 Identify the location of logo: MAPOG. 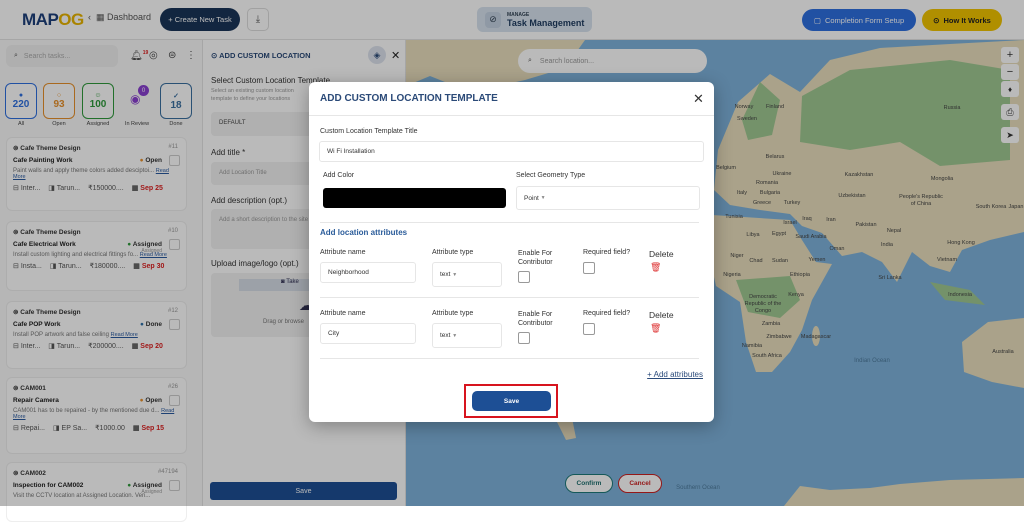
(53, 19).